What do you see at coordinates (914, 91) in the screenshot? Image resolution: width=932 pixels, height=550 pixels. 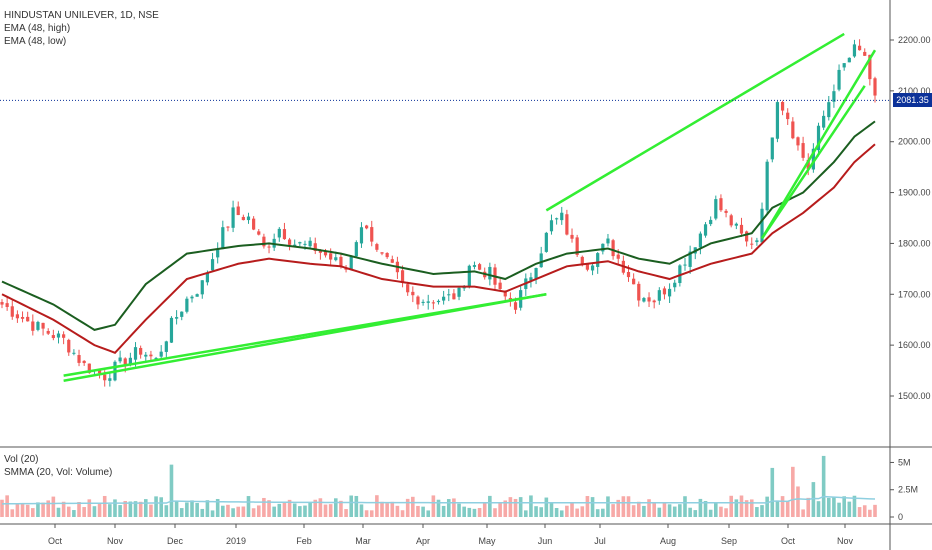 I see `y-tick-label: 2100.00` at bounding box center [914, 91].